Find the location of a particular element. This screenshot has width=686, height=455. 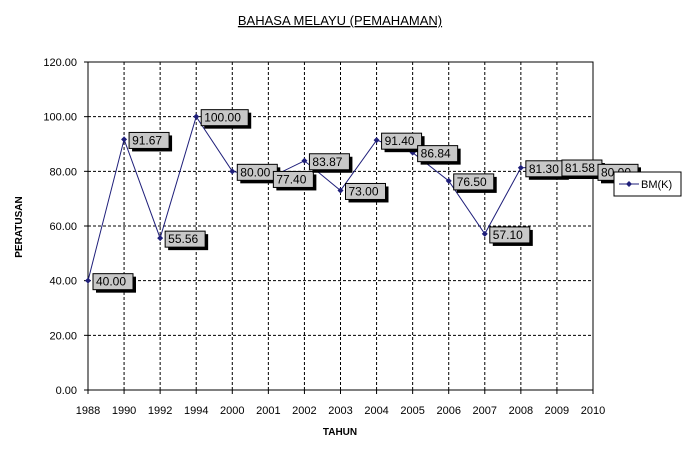

data-label-text: 77.40 is located at coordinates (291, 179).